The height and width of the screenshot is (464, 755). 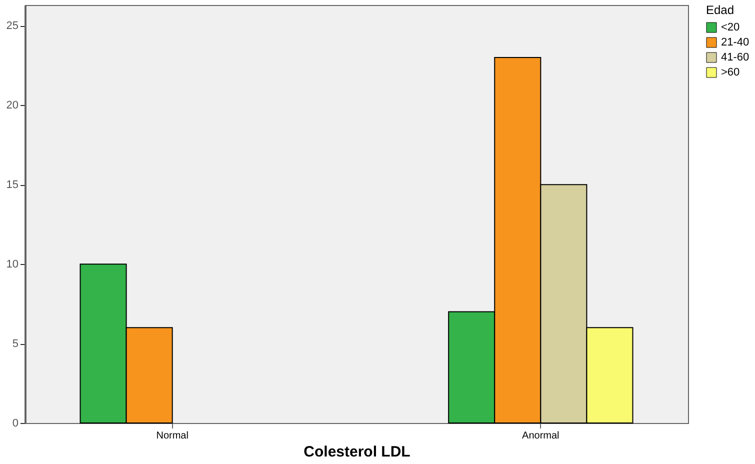 What do you see at coordinates (357, 452) in the screenshot?
I see `x-axis-title: Colesterol LDL` at bounding box center [357, 452].